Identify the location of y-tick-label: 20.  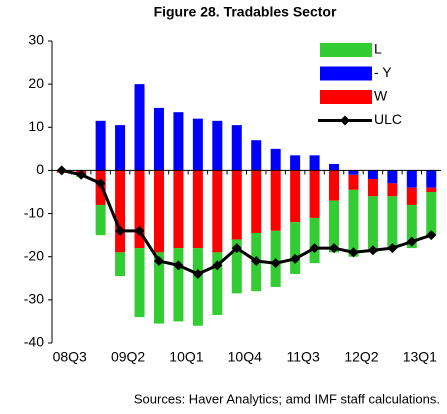
(36, 83).